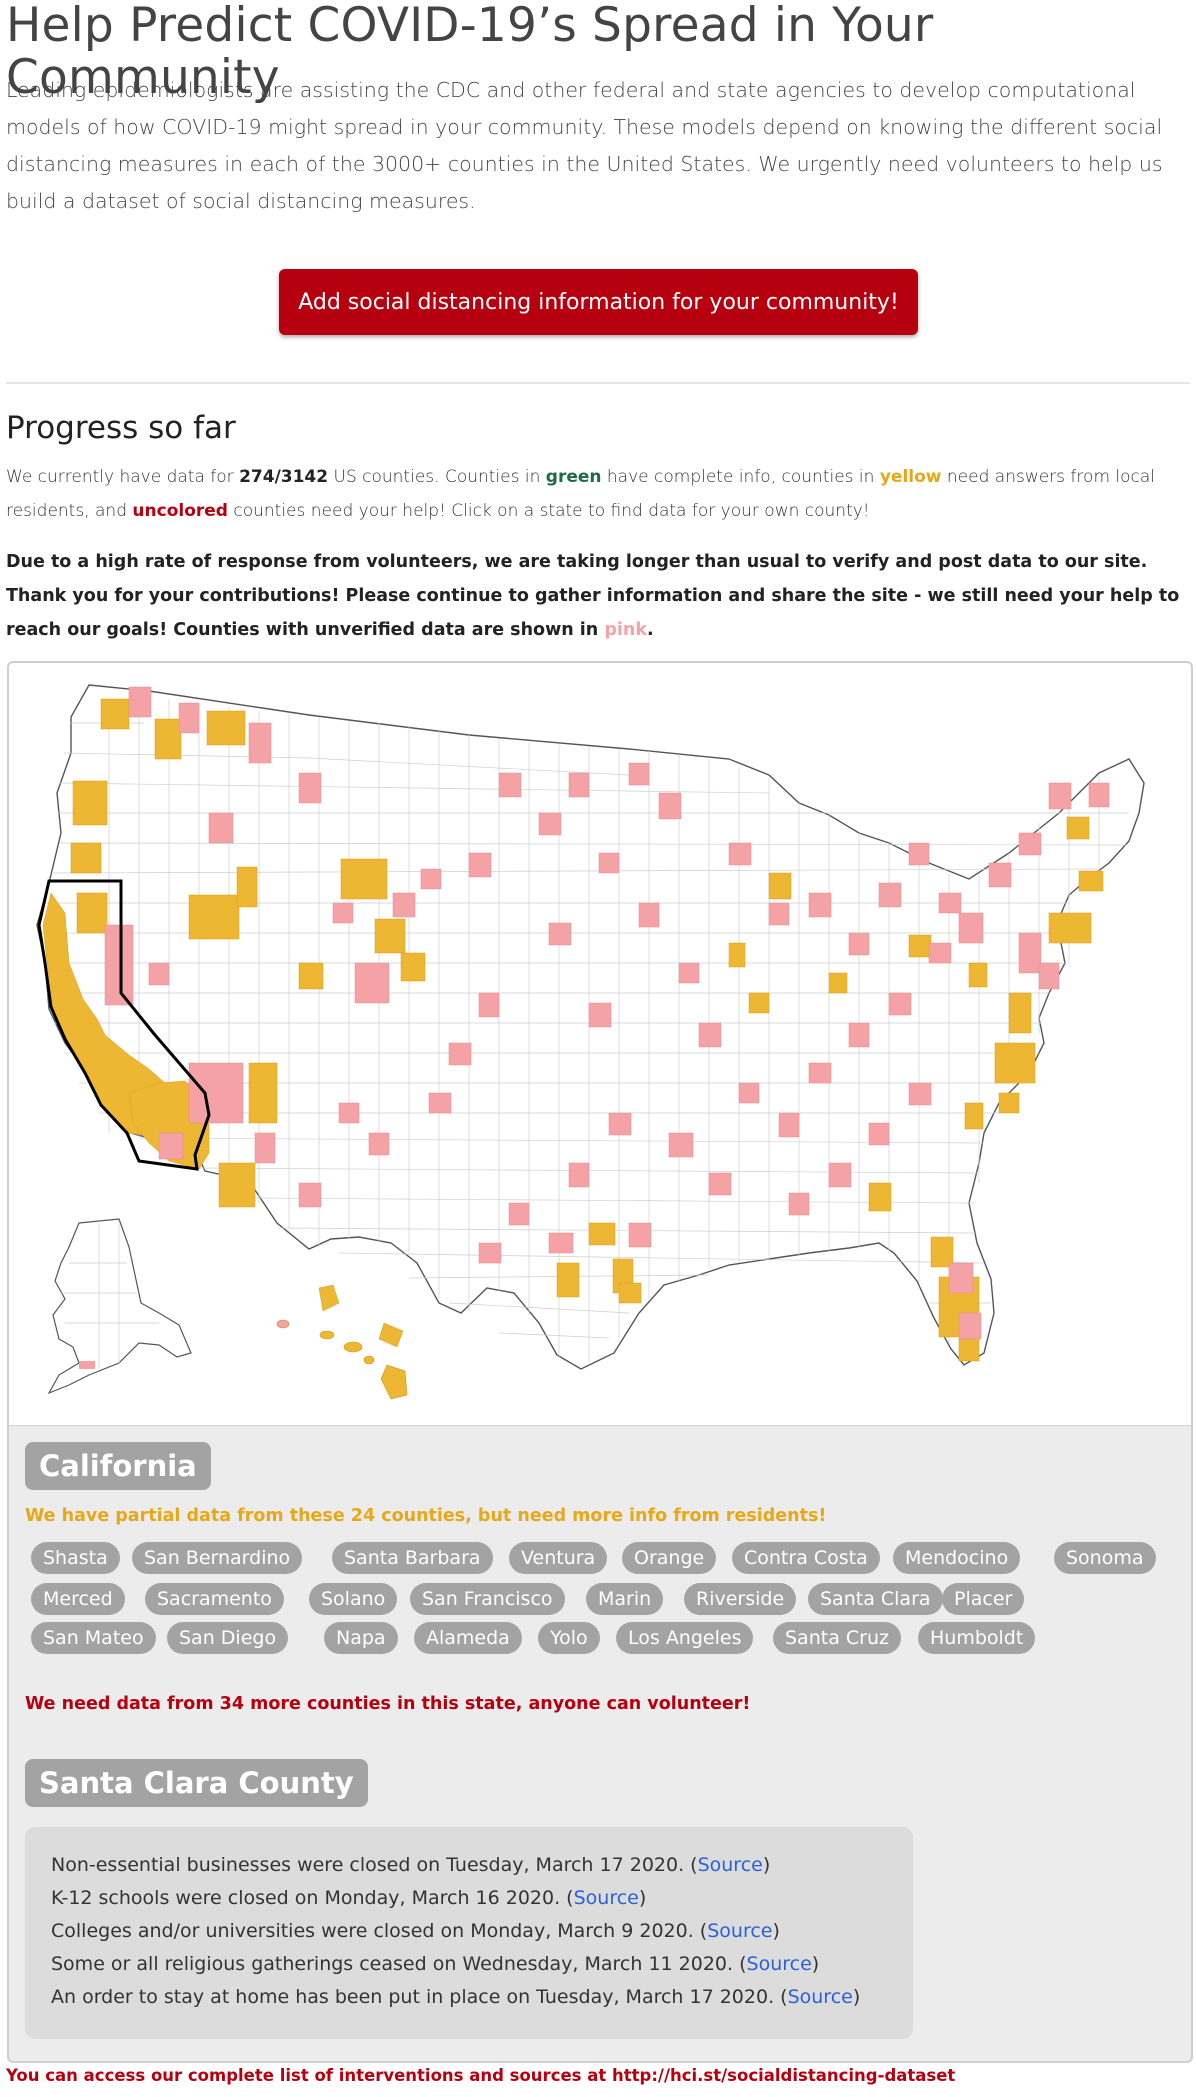  I want to click on county-chip: Santa Cruz, so click(837, 1638).